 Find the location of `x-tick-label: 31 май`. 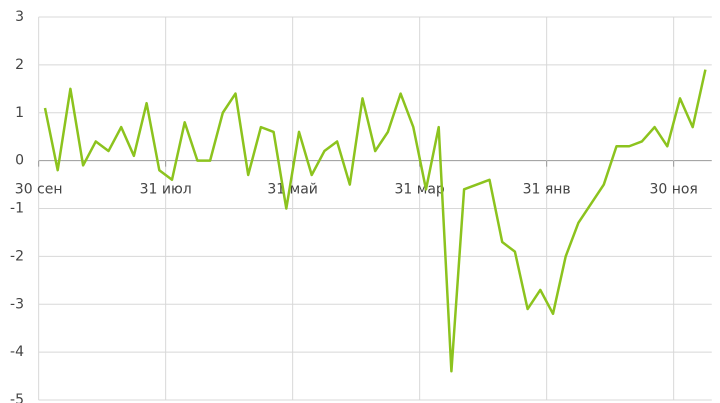

x-tick-label: 31 май is located at coordinates (292, 190).